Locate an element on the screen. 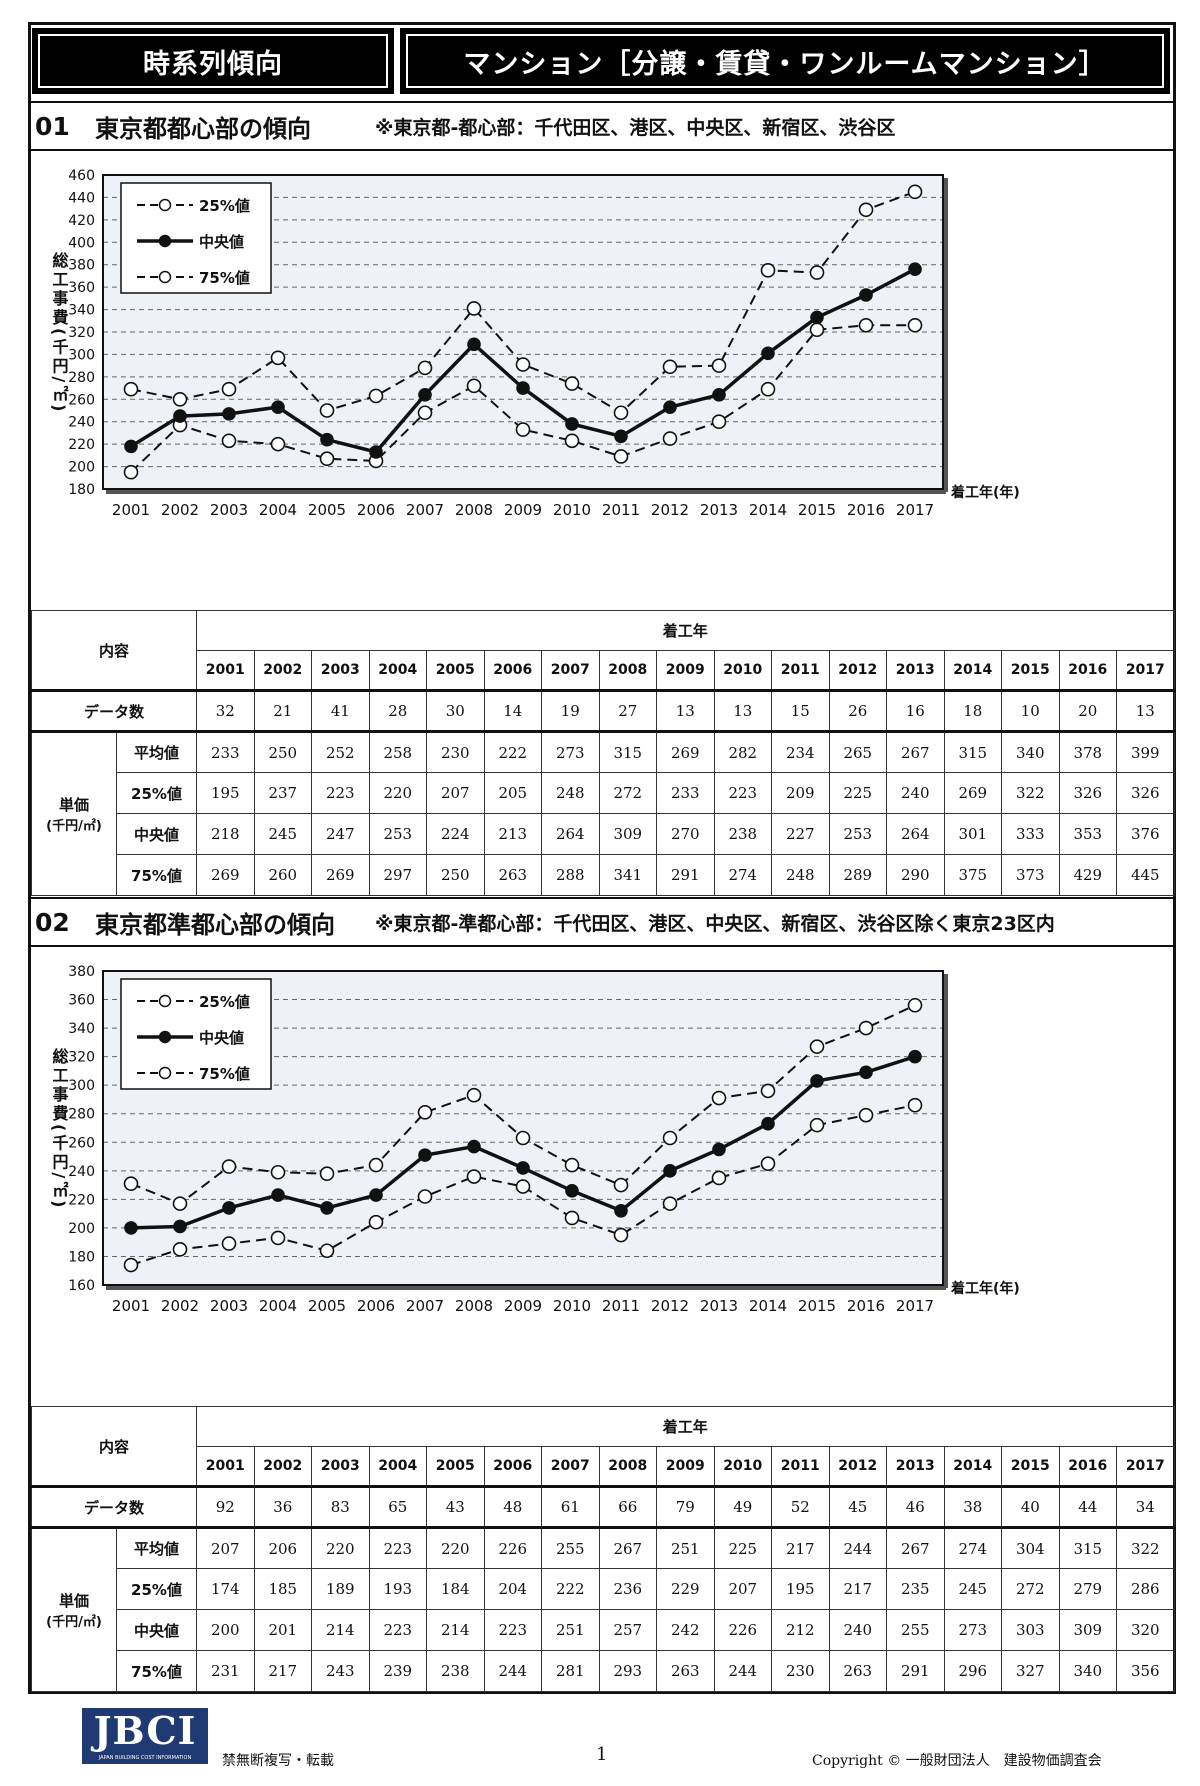  table-cell: 220 is located at coordinates (340, 1548).